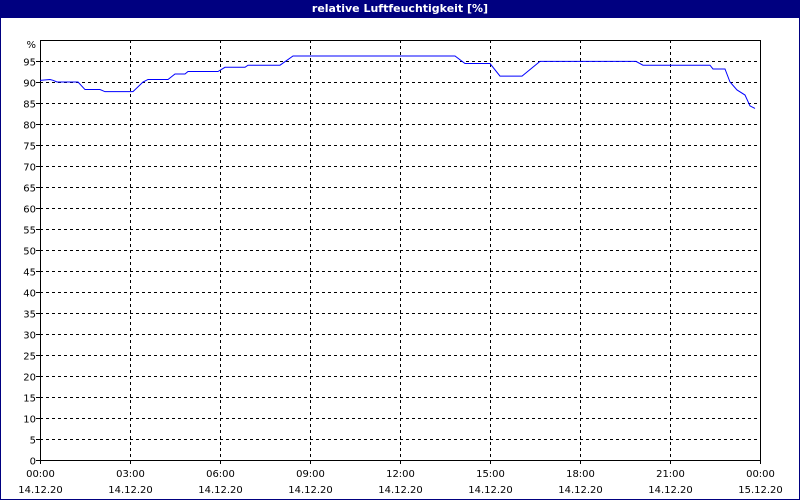  Describe the element at coordinates (29, 252) in the screenshot. I see `y-tick-label: 50` at that location.